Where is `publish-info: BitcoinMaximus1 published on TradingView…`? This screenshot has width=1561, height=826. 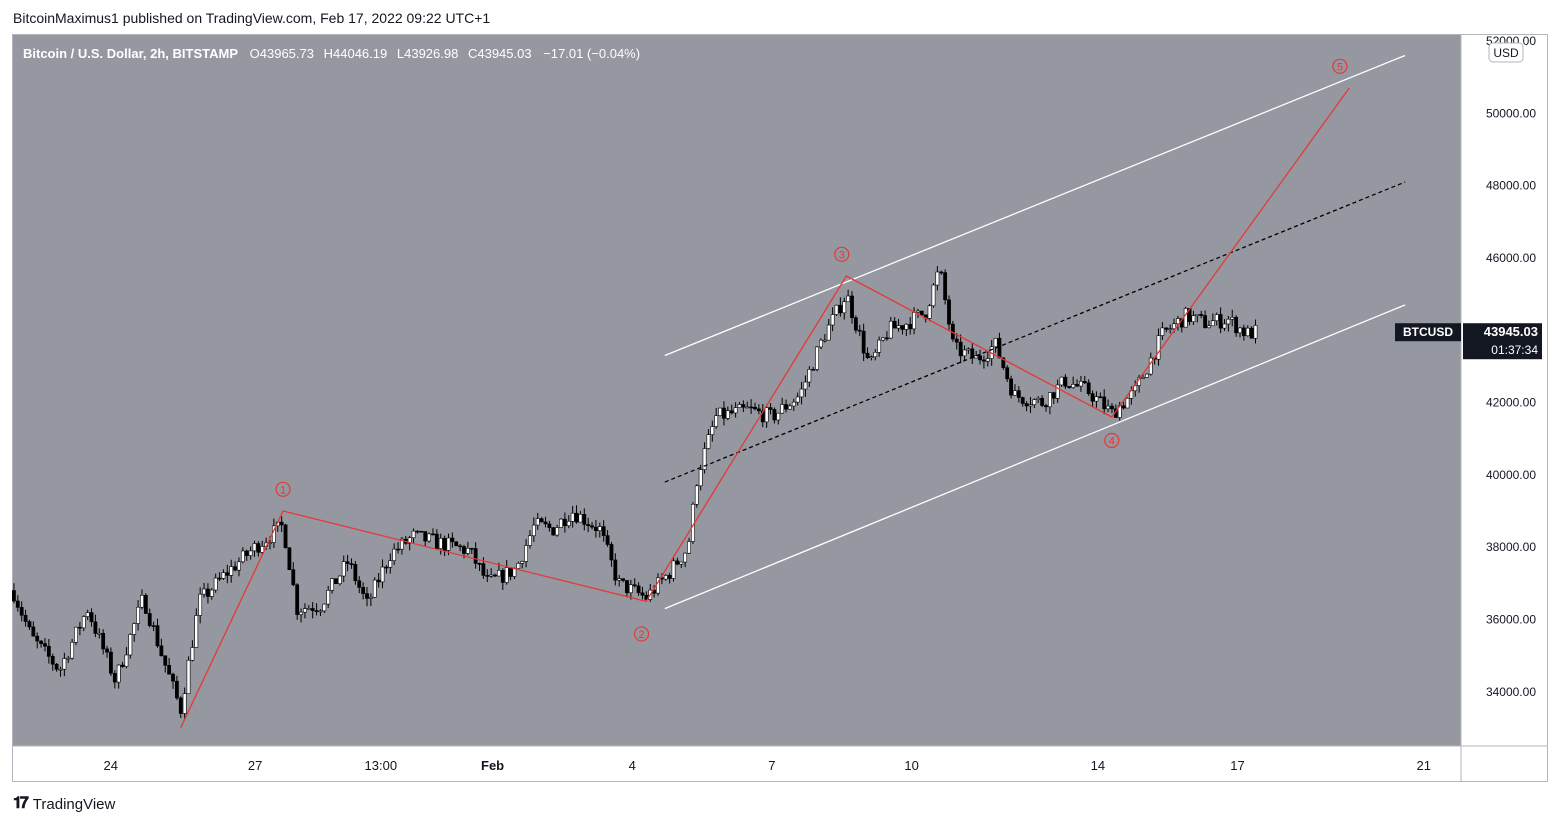 publish-info: BitcoinMaximus1 published on TradingView… is located at coordinates (252, 18).